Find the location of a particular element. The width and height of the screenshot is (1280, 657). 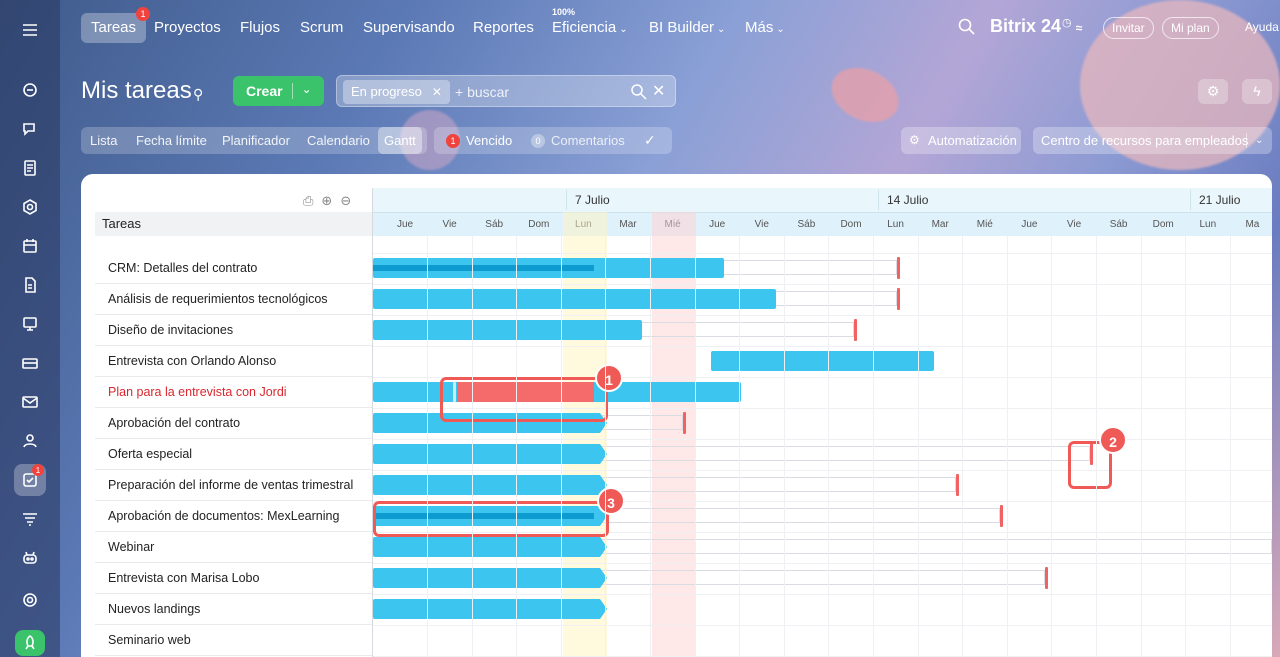

nav-scrum: Scrum is located at coordinates (322, 27).